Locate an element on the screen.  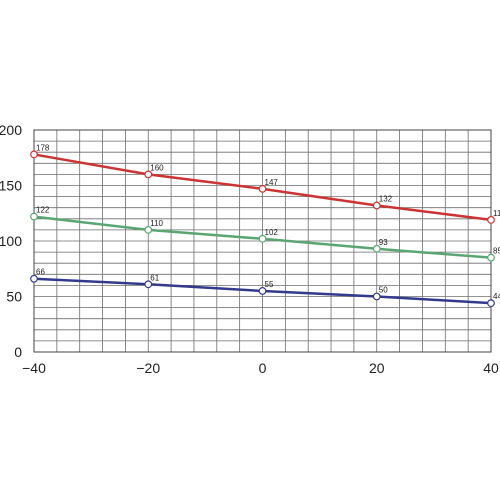
data-label: 110 is located at coordinates (156, 223).